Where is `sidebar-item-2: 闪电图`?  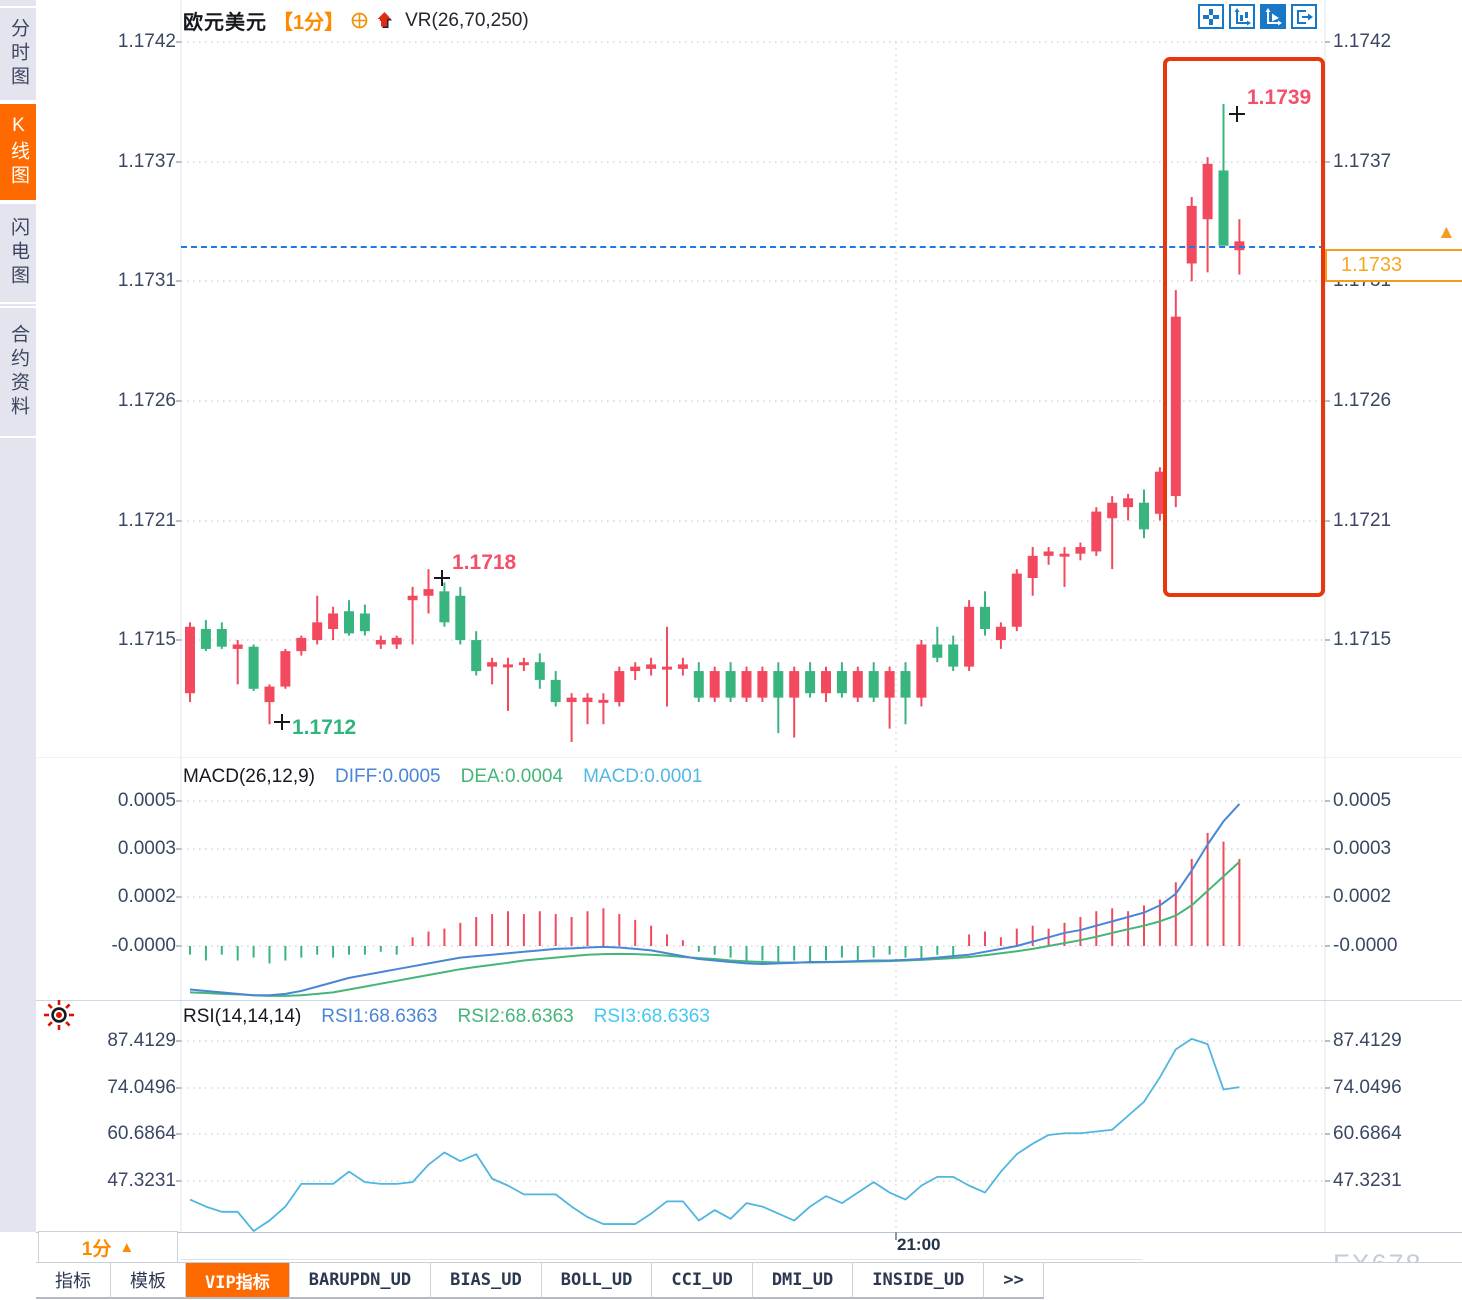 sidebar-item-2: 闪电图 is located at coordinates (18, 253).